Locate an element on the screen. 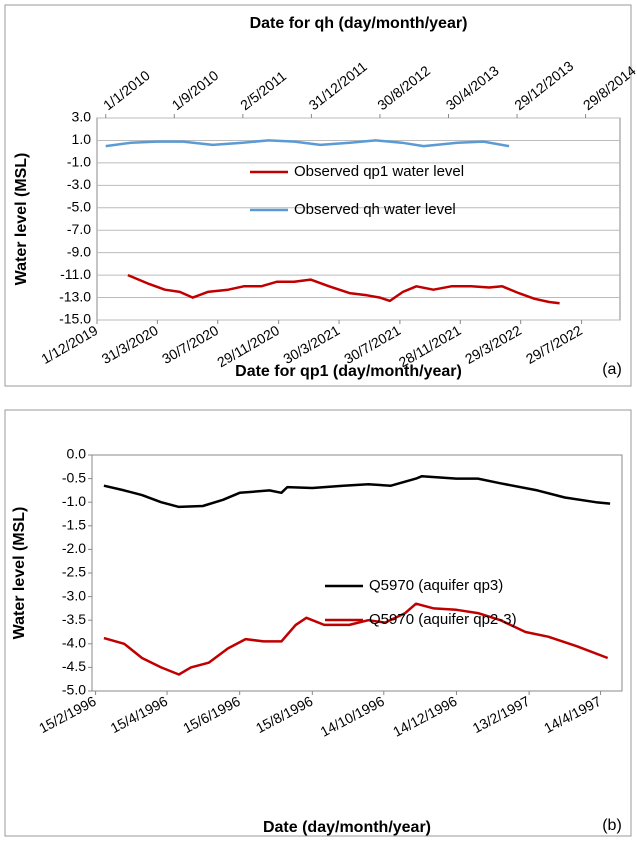  y-tick-label: 1.0 is located at coordinates (82, 139).